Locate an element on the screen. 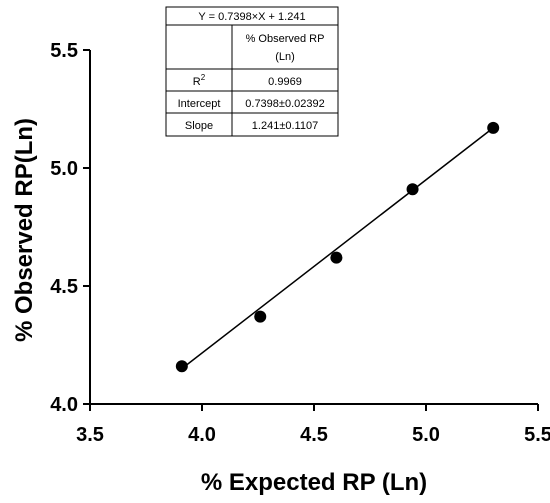 The image size is (550, 503). x-tick-label: 4.0 is located at coordinates (202, 435).